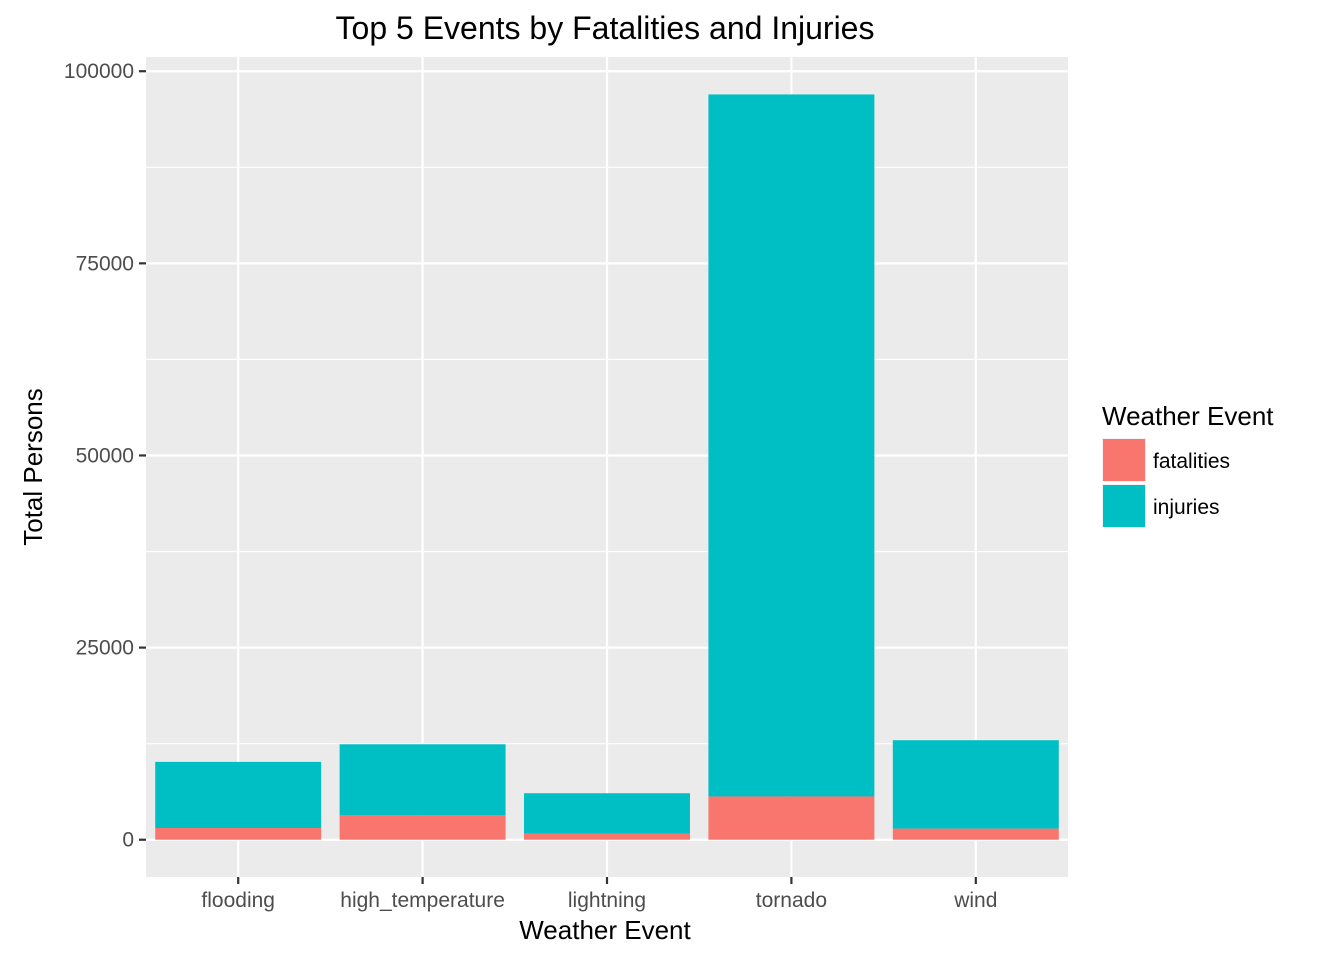 The image size is (1344, 960). What do you see at coordinates (128, 840) in the screenshot?
I see `y-tick-label: 0` at bounding box center [128, 840].